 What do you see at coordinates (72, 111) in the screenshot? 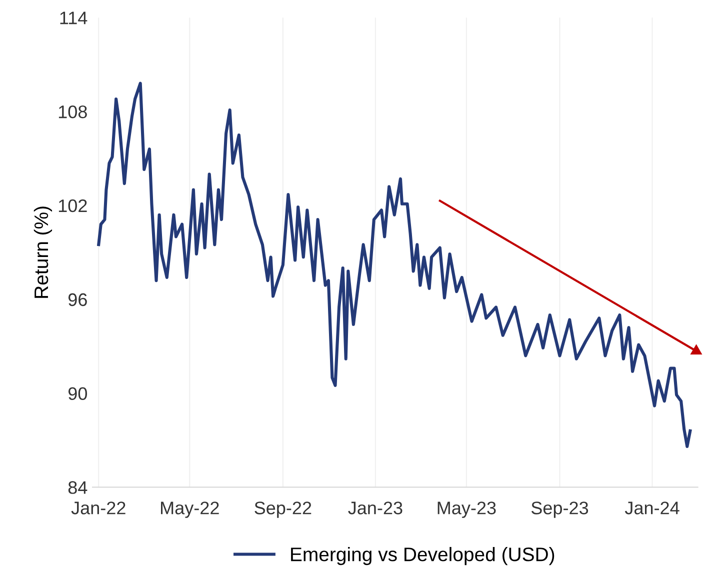
I see `y-tick-label: 108` at bounding box center [72, 111].